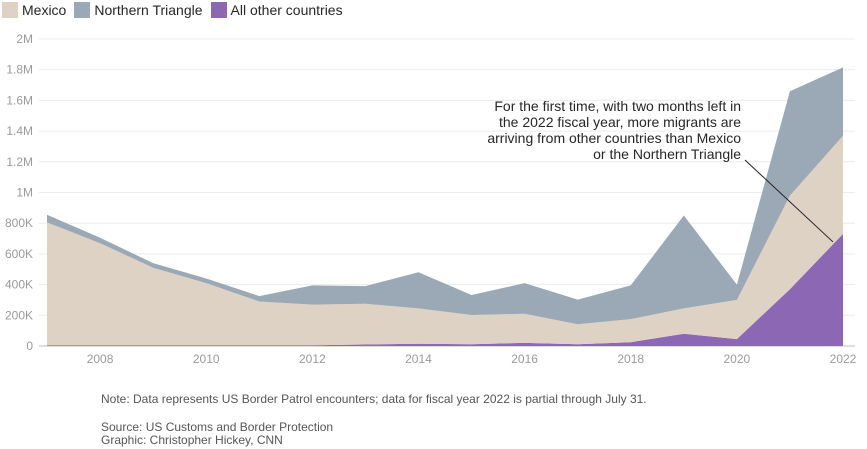 The height and width of the screenshot is (449, 867). Describe the element at coordinates (19, 315) in the screenshot. I see `y-tick-label: 200K` at that location.